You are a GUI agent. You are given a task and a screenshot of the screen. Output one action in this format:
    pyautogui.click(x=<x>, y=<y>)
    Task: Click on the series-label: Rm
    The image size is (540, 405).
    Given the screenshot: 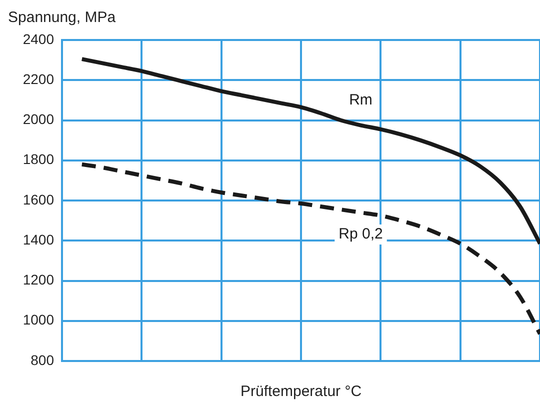 What is the action you would take?
    pyautogui.click(x=360, y=99)
    